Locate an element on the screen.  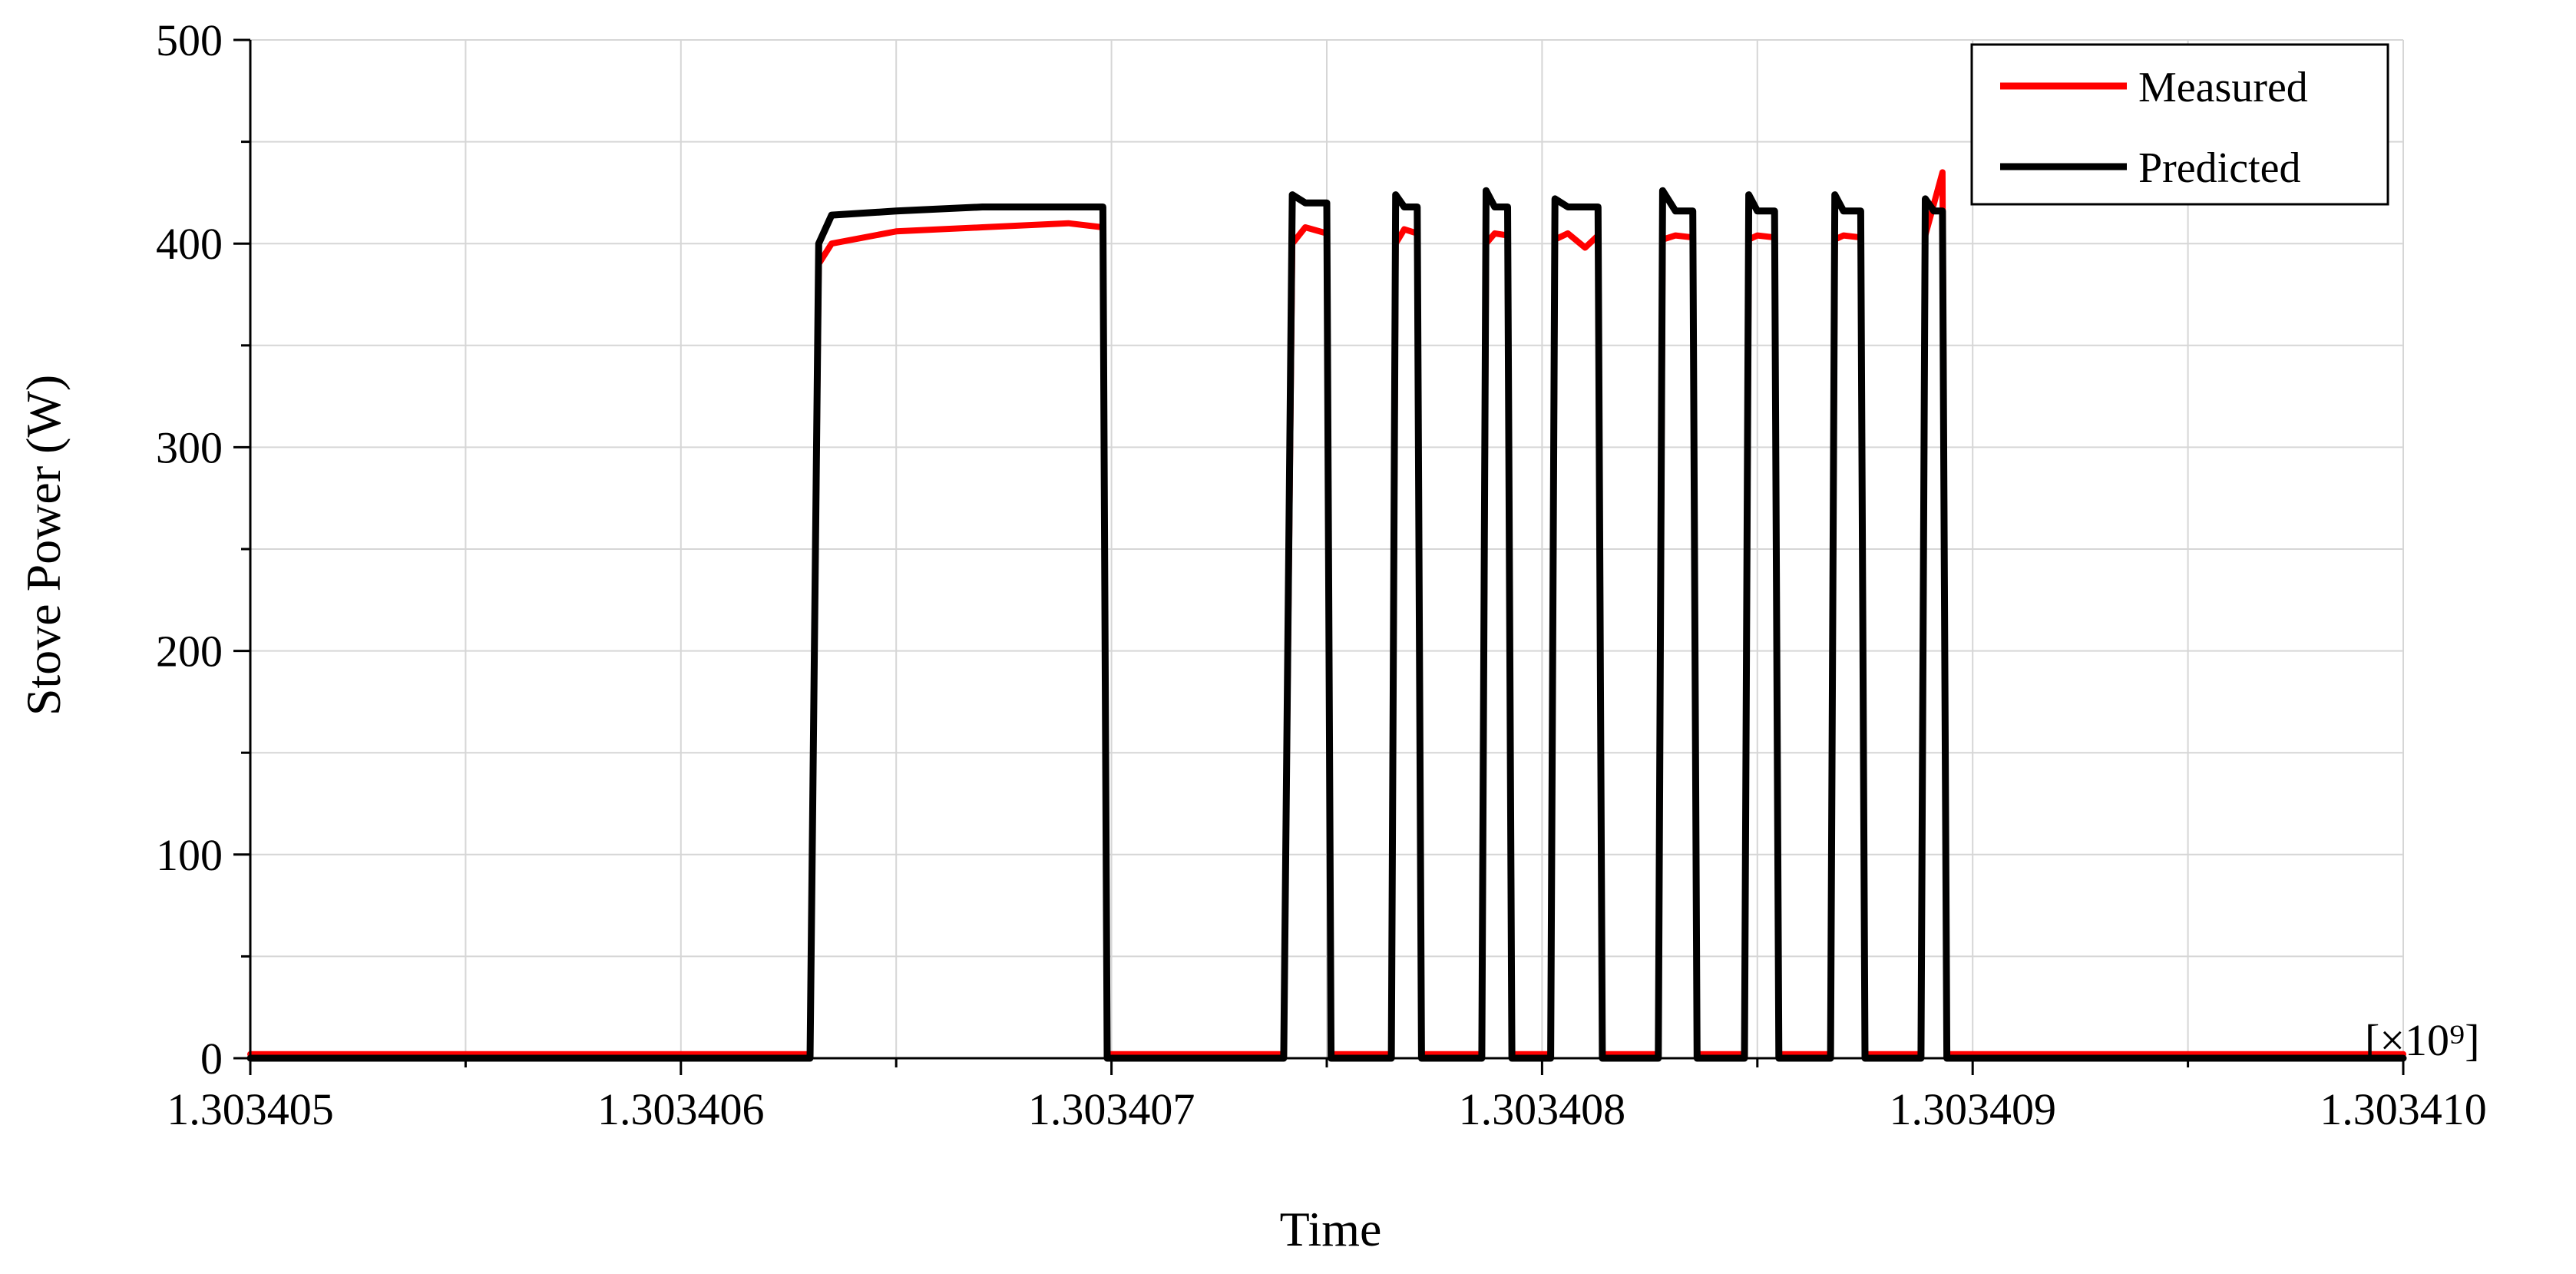
x-tick-label: 1.303406 is located at coordinates (681, 1109).